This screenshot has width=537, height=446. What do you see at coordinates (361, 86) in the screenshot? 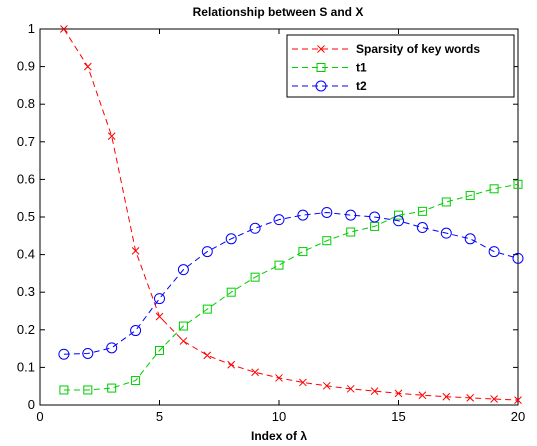
I see `legend-label: t2` at bounding box center [361, 86].